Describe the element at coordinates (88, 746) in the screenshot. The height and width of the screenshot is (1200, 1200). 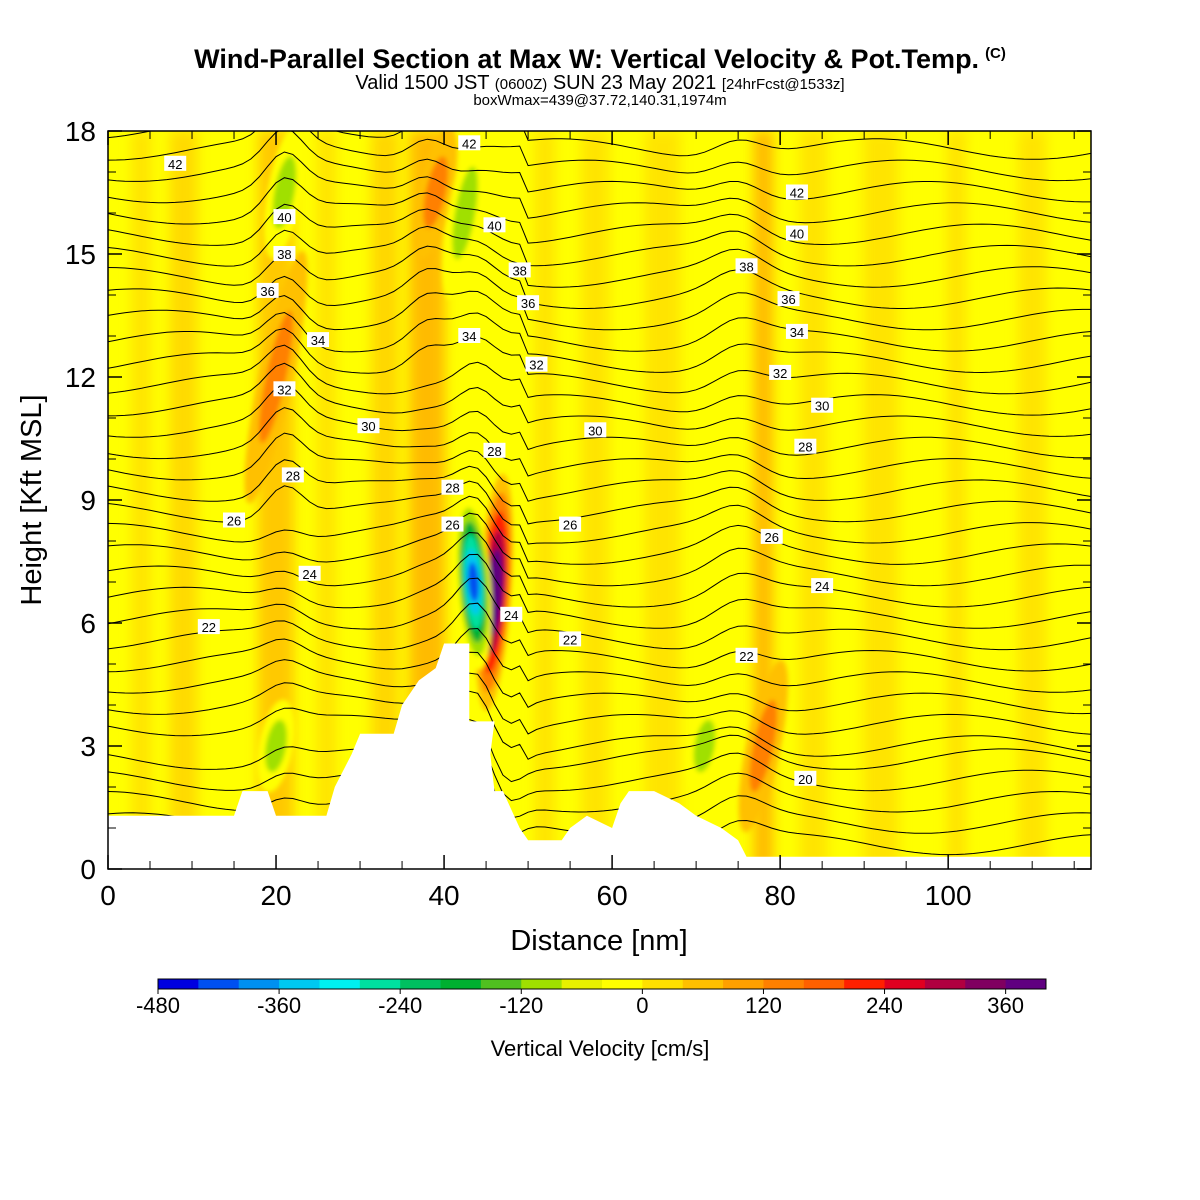
I see `y-tick-label: 3` at that location.